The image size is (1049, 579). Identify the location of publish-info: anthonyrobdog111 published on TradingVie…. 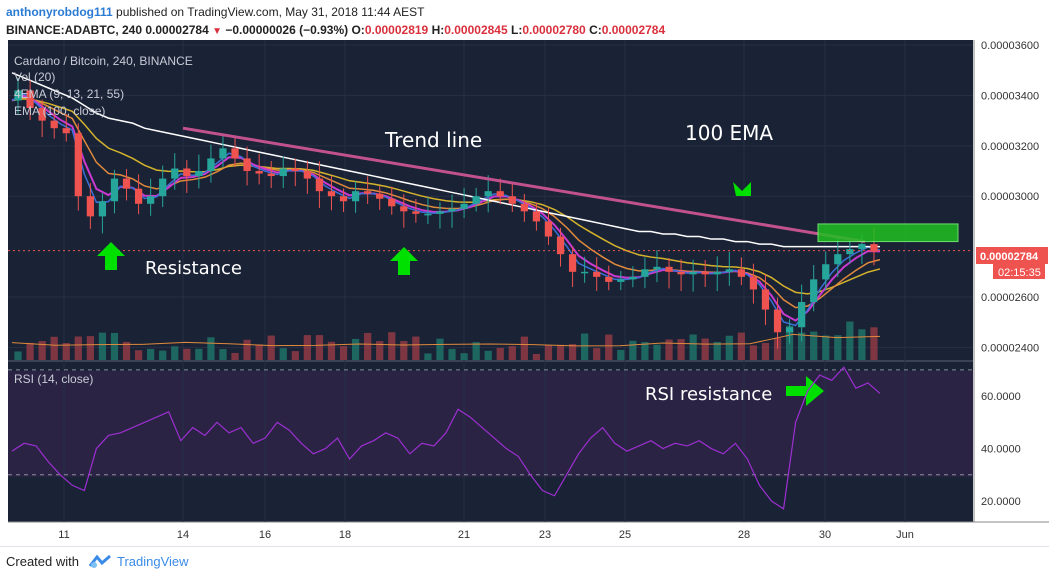
(215, 12).